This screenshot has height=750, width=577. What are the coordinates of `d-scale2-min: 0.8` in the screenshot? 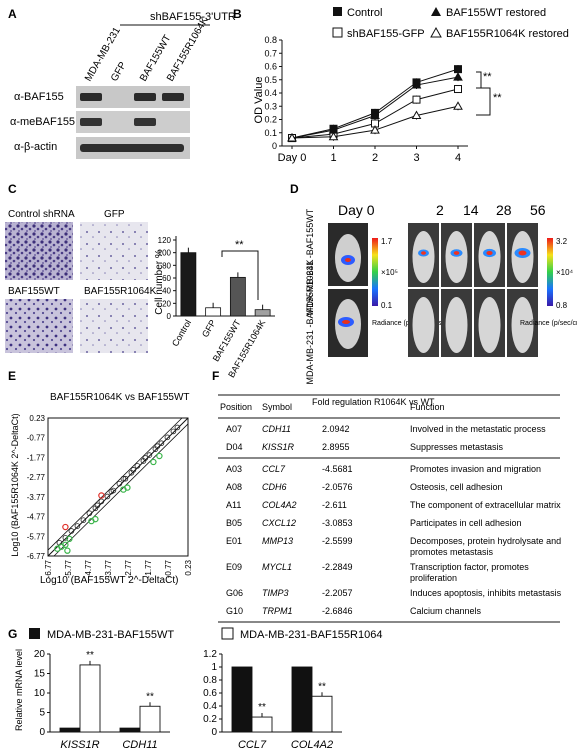 It's located at (562, 305).